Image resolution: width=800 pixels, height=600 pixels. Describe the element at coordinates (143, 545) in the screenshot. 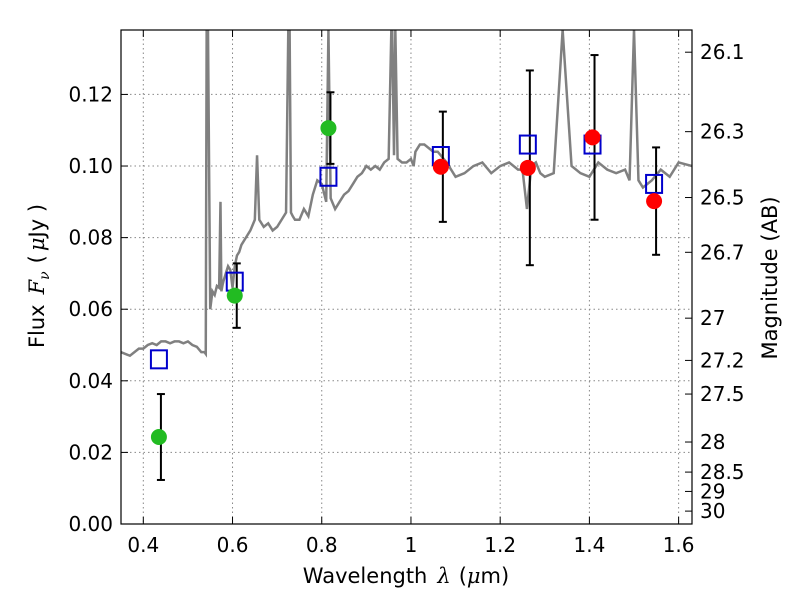

I see `x-tick-label: 0.4` at that location.